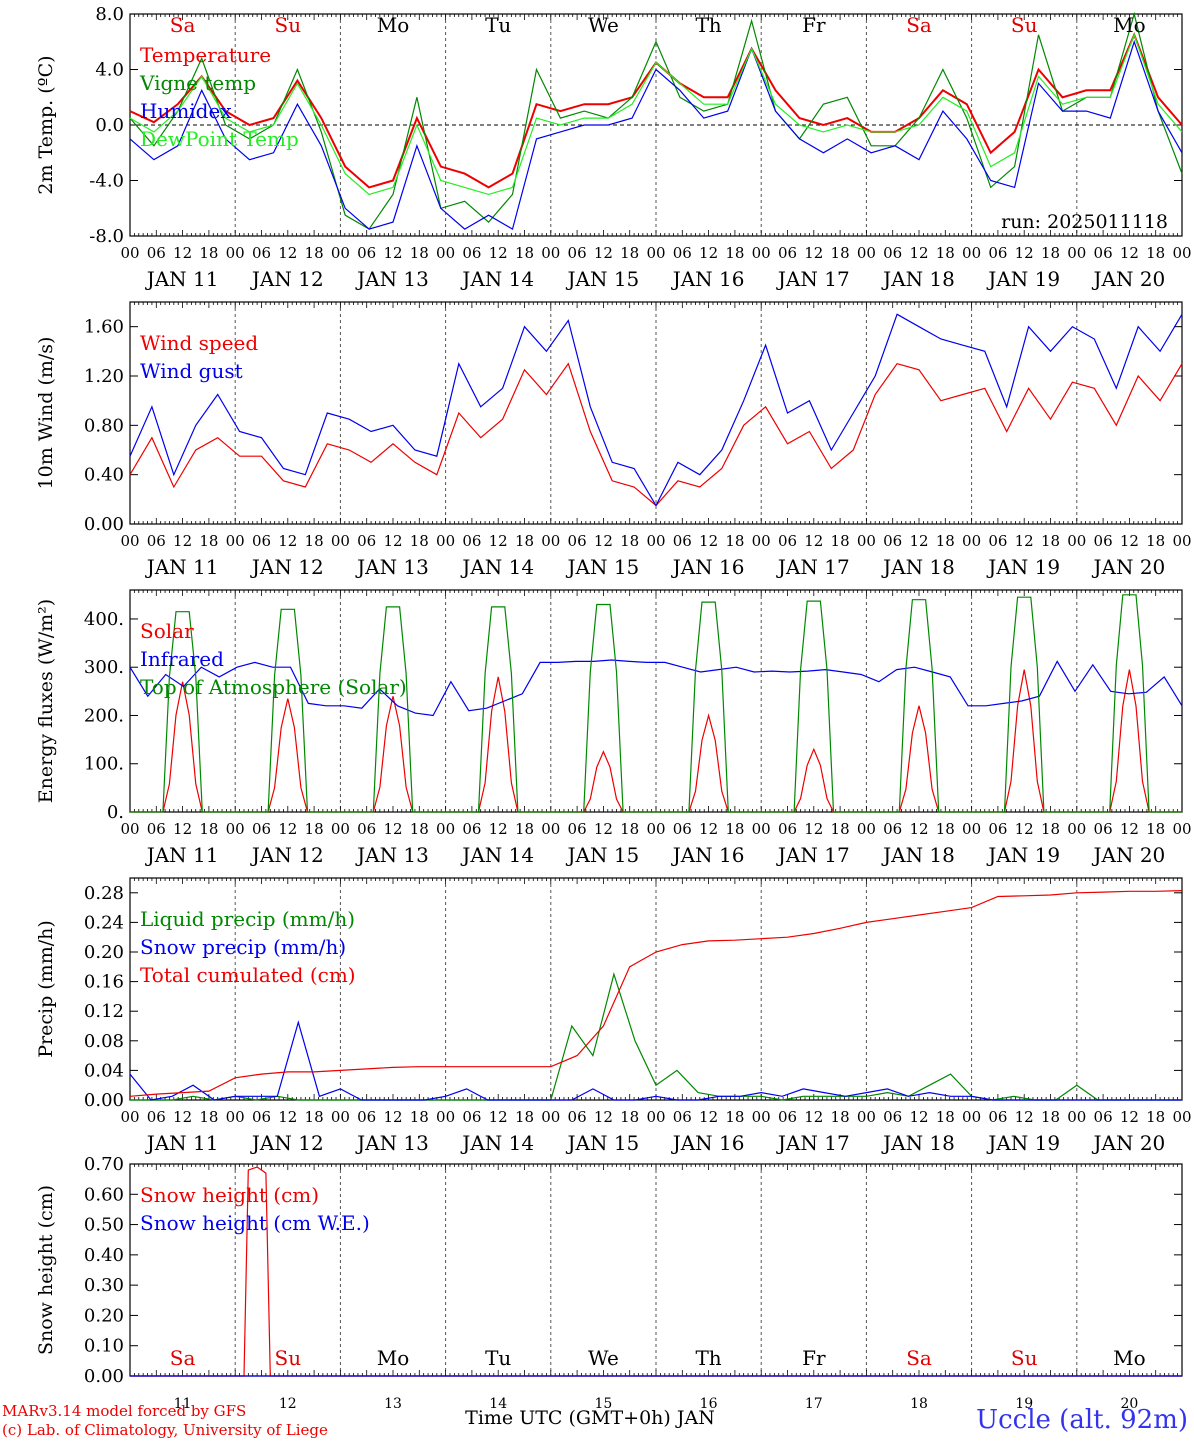 The width and height of the screenshot is (1194, 1444). Describe the element at coordinates (708, 1358) in the screenshot. I see `weekday-label-bottom: Th` at that location.